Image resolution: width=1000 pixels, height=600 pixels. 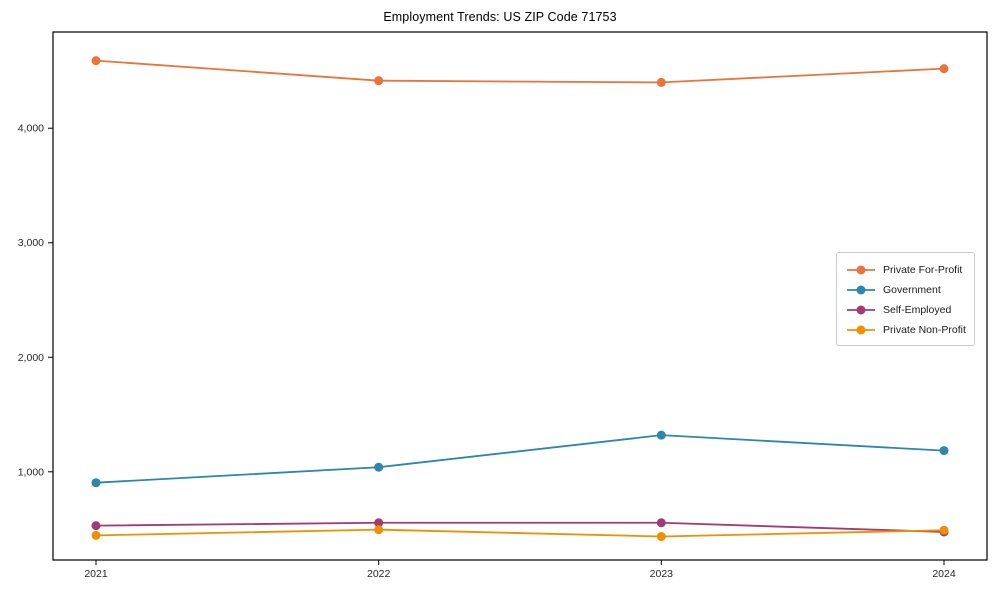 What do you see at coordinates (924, 330) in the screenshot?
I see `legend-label: Private Non-Profit` at bounding box center [924, 330].